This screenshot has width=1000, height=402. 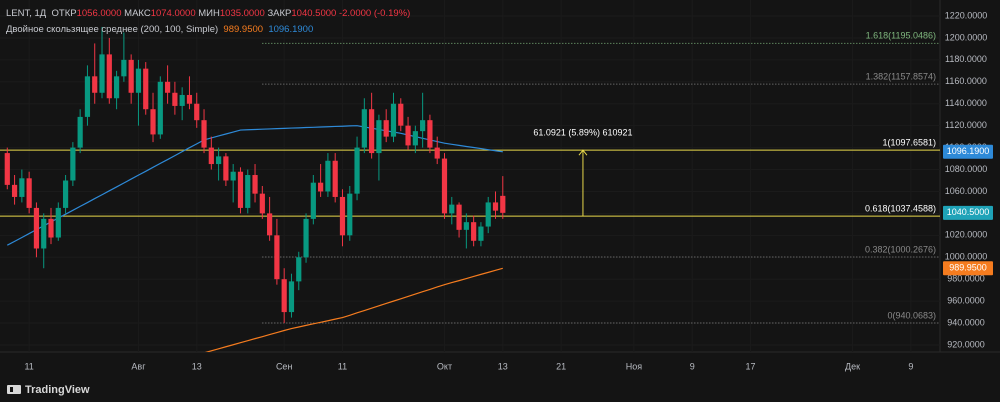 I want to click on y-tick-label: 960.0000, so click(x=966, y=300).